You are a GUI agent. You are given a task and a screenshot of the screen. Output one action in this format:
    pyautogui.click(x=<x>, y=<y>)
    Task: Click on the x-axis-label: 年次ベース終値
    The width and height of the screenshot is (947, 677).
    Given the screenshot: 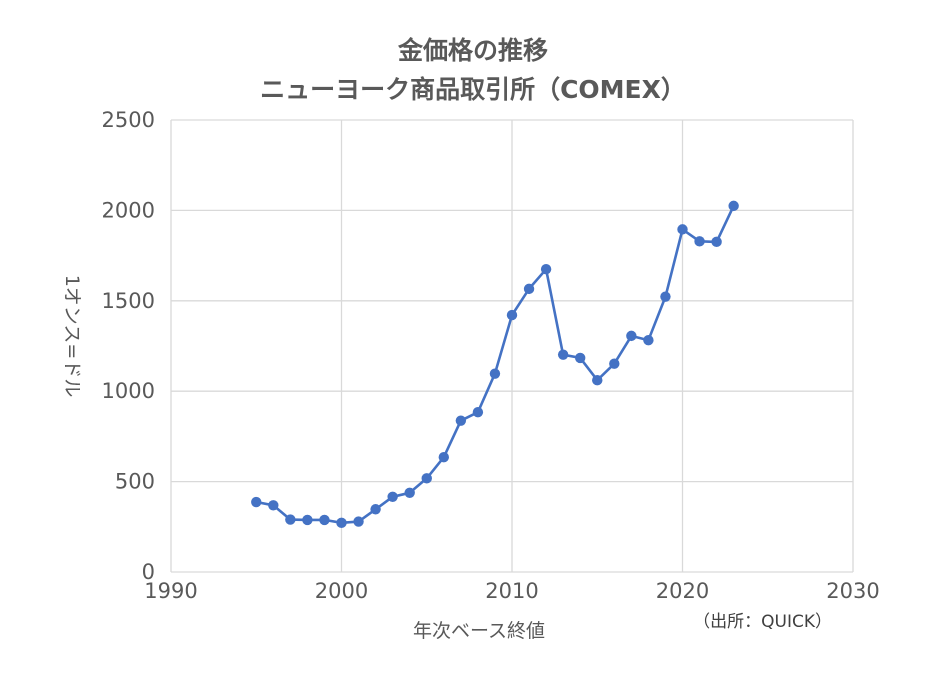 What is the action you would take?
    pyautogui.click(x=479, y=631)
    